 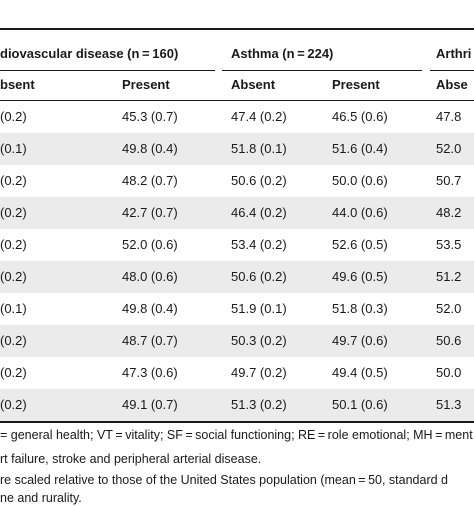 I want to click on cell-absent-3: 50.7, so click(x=449, y=180).